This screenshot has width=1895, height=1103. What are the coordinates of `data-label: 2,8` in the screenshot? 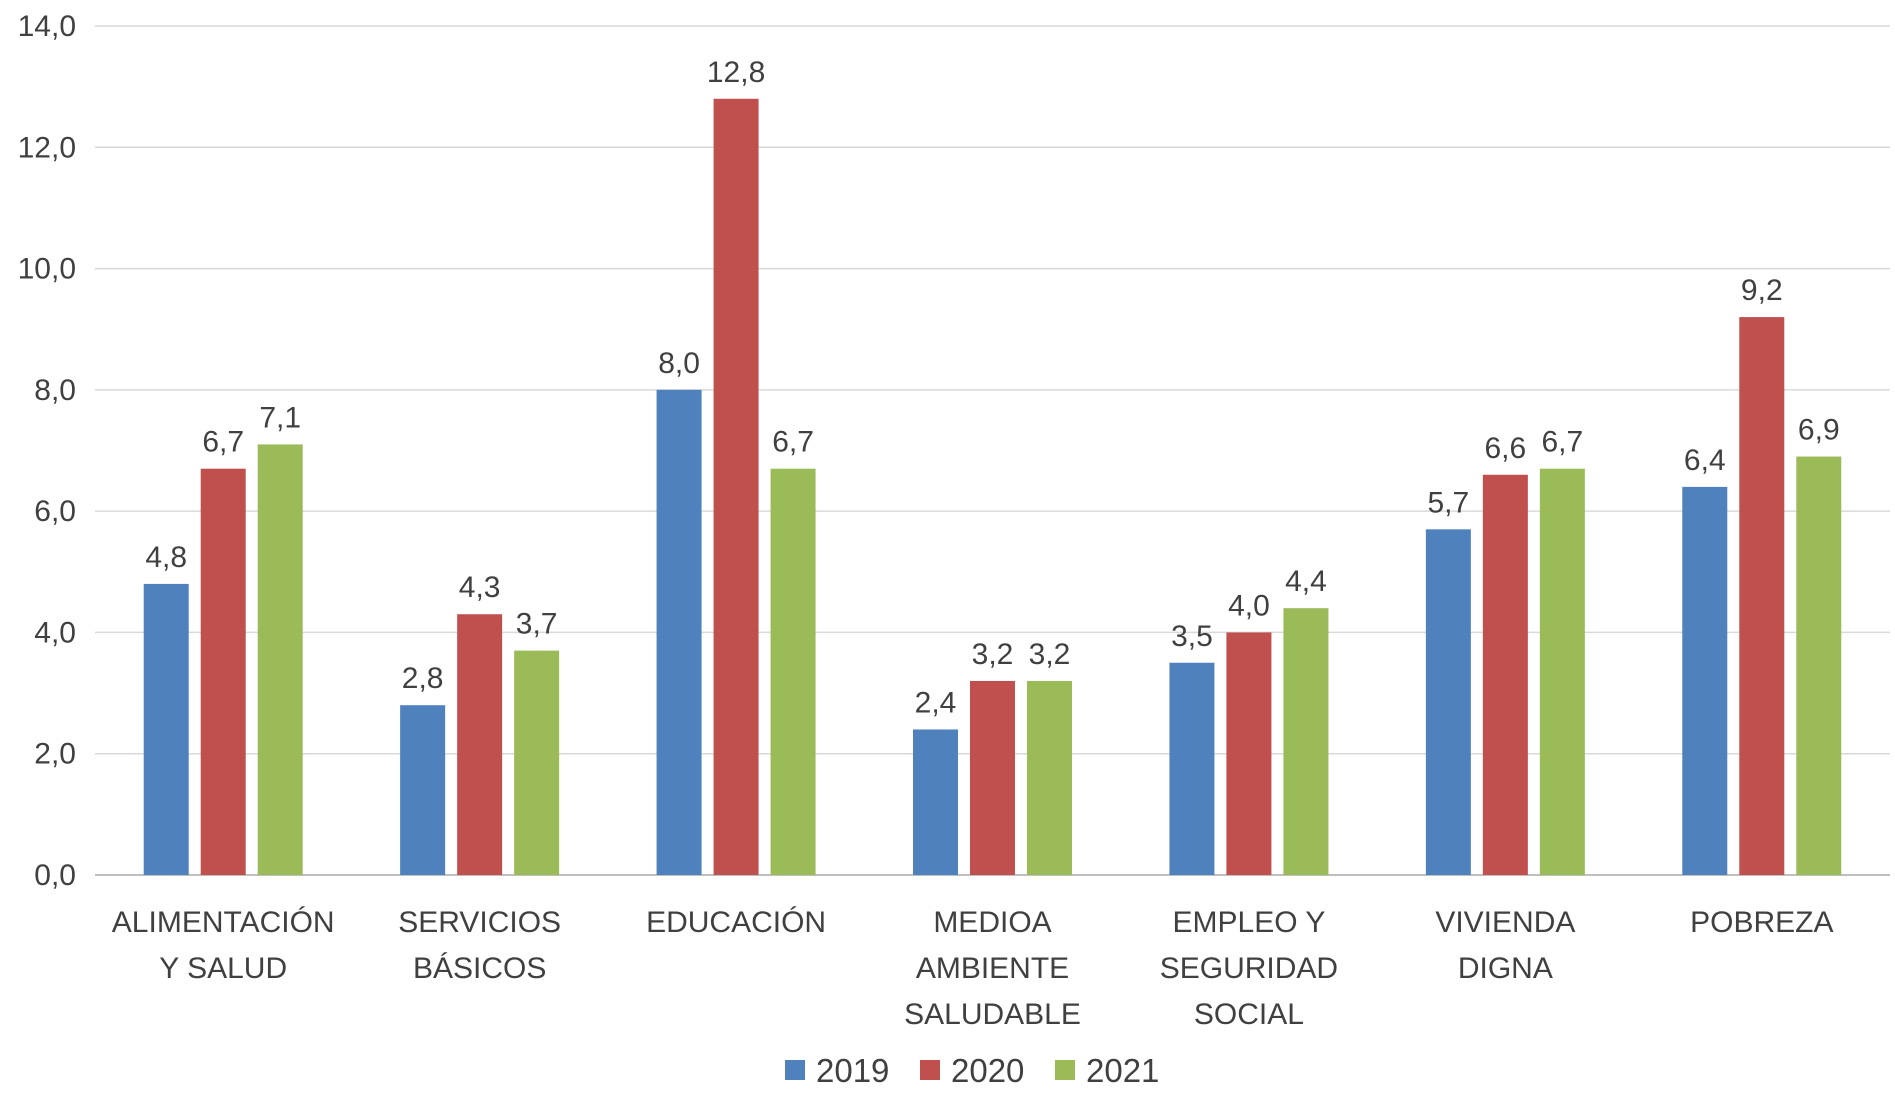 It's located at (423, 678).